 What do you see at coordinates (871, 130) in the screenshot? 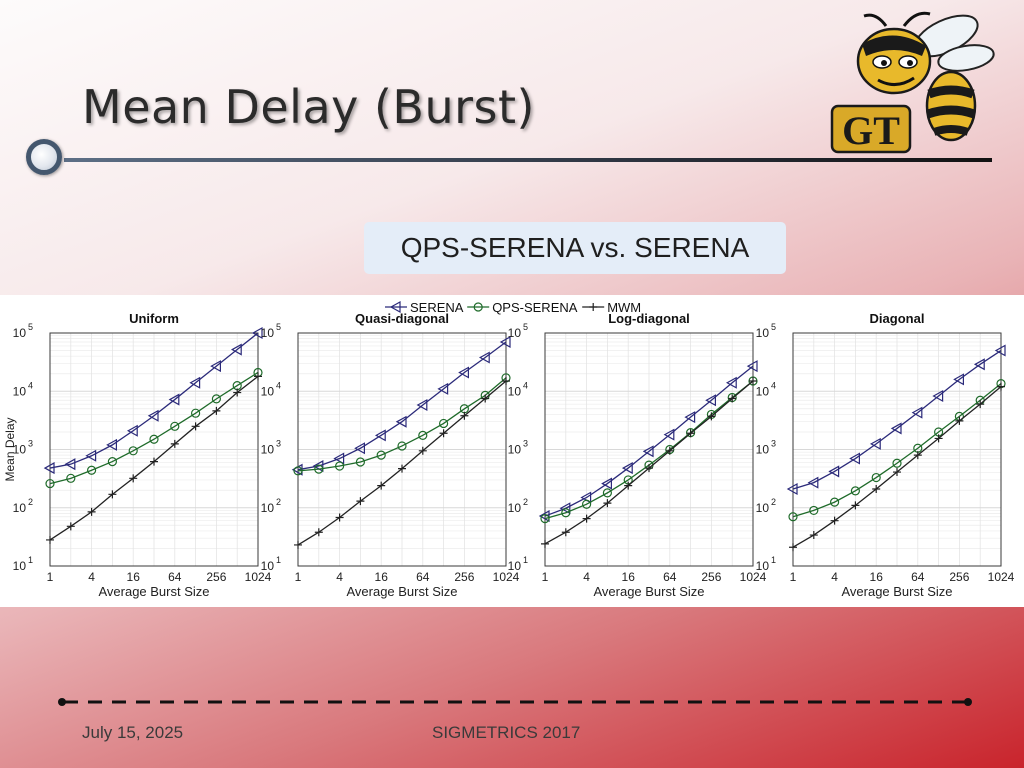
I see `logo-text: GT` at bounding box center [871, 130].